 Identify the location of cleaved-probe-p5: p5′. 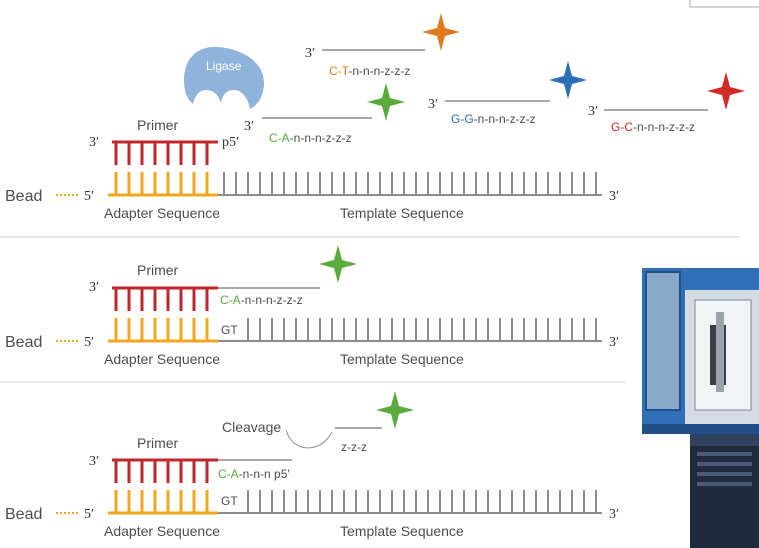
(282, 474).